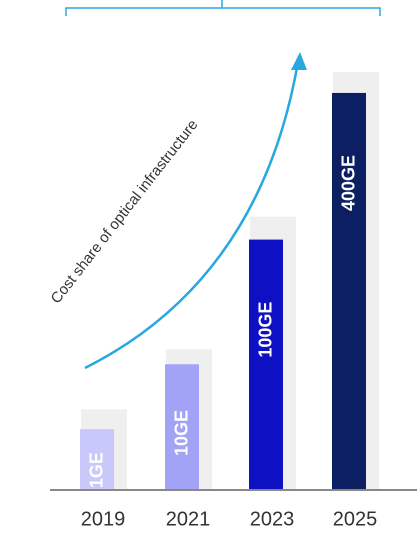  What do you see at coordinates (272, 519) in the screenshot?
I see `x-tick-label: 2023` at bounding box center [272, 519].